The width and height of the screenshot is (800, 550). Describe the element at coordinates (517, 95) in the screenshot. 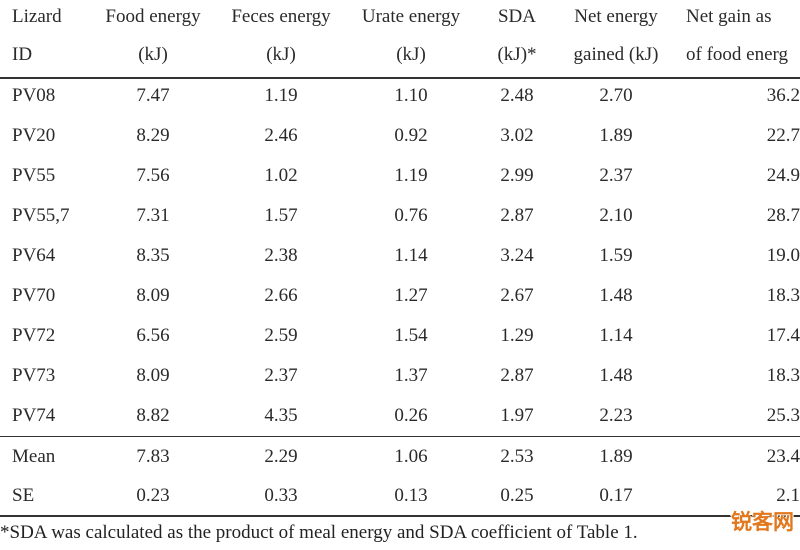

I see `cell-sda: 2.48` at that location.